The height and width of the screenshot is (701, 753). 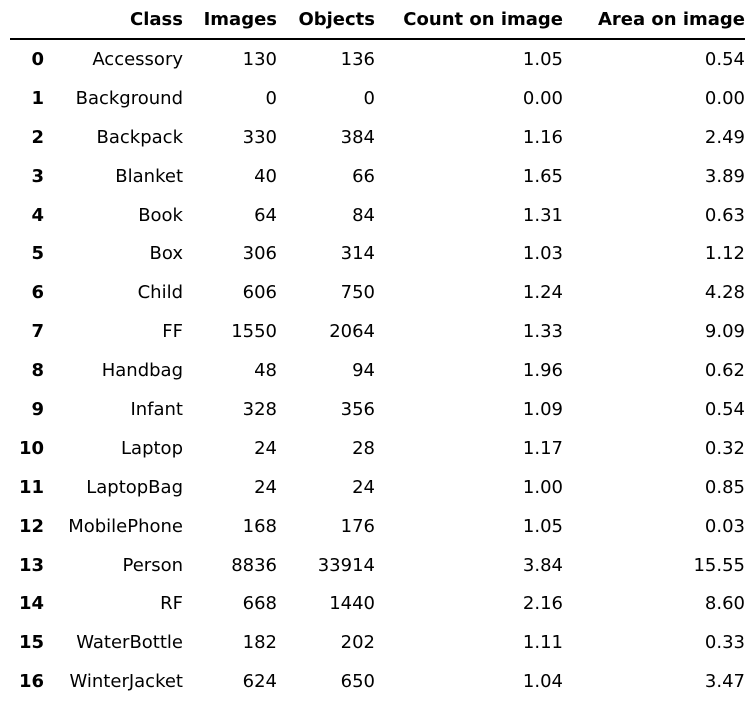 I want to click on count-on-image-cell: 3.84, so click(x=542, y=565).